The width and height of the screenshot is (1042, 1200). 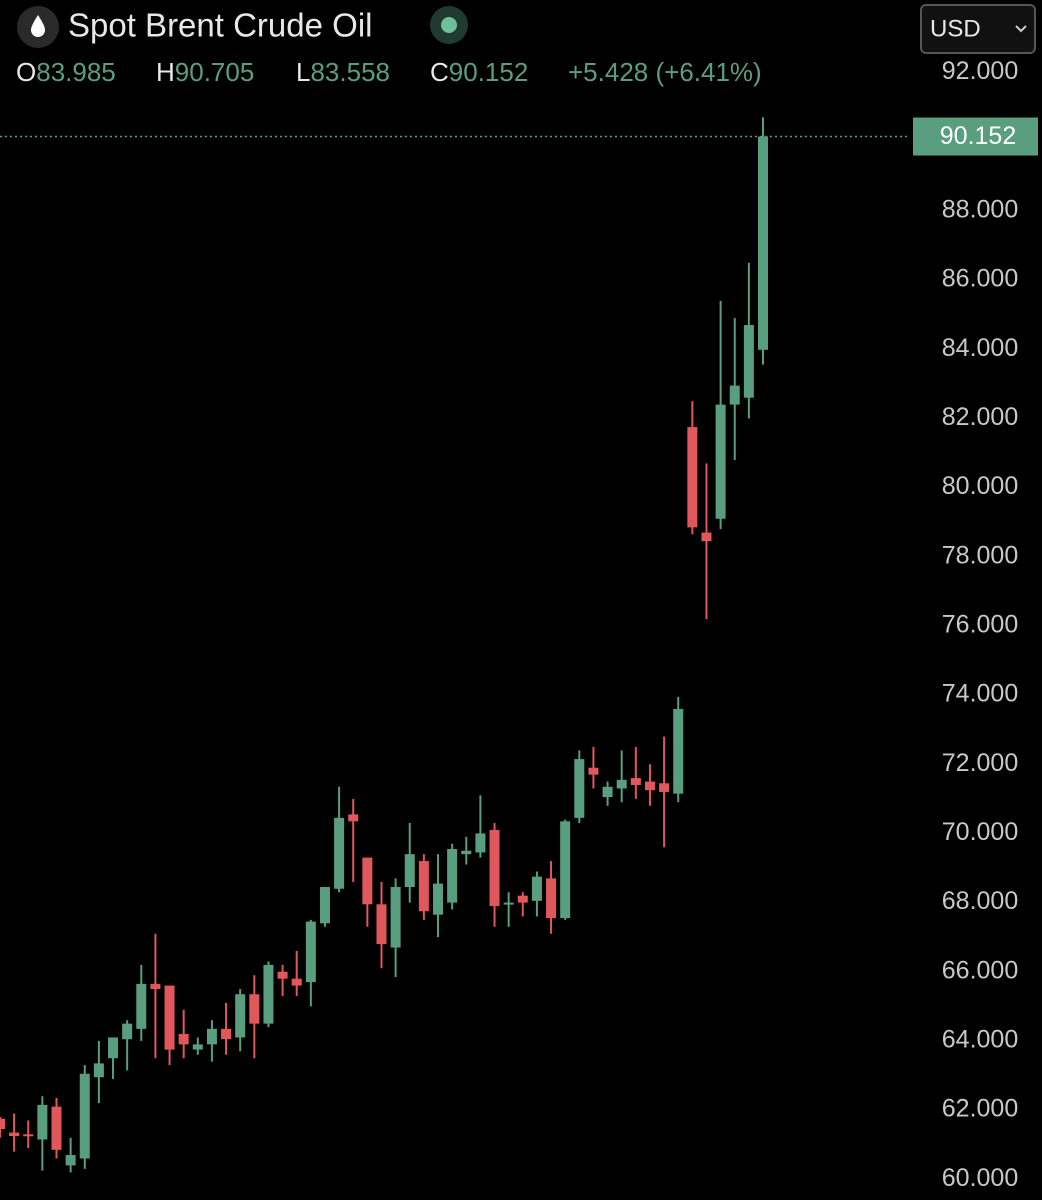 I want to click on y-tick-label: 82.000, so click(x=980, y=417).